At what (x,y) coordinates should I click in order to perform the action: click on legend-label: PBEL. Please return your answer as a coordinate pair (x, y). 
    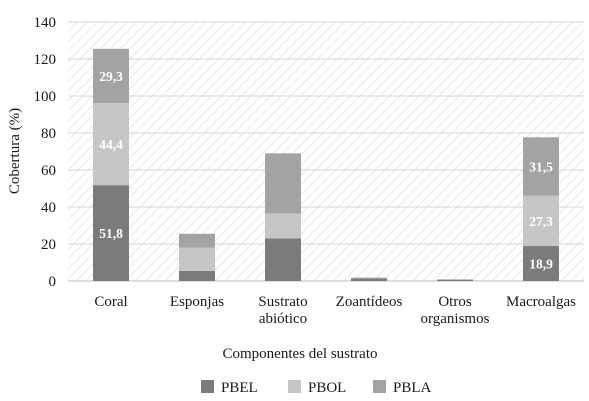
    Looking at the image, I should click on (239, 388).